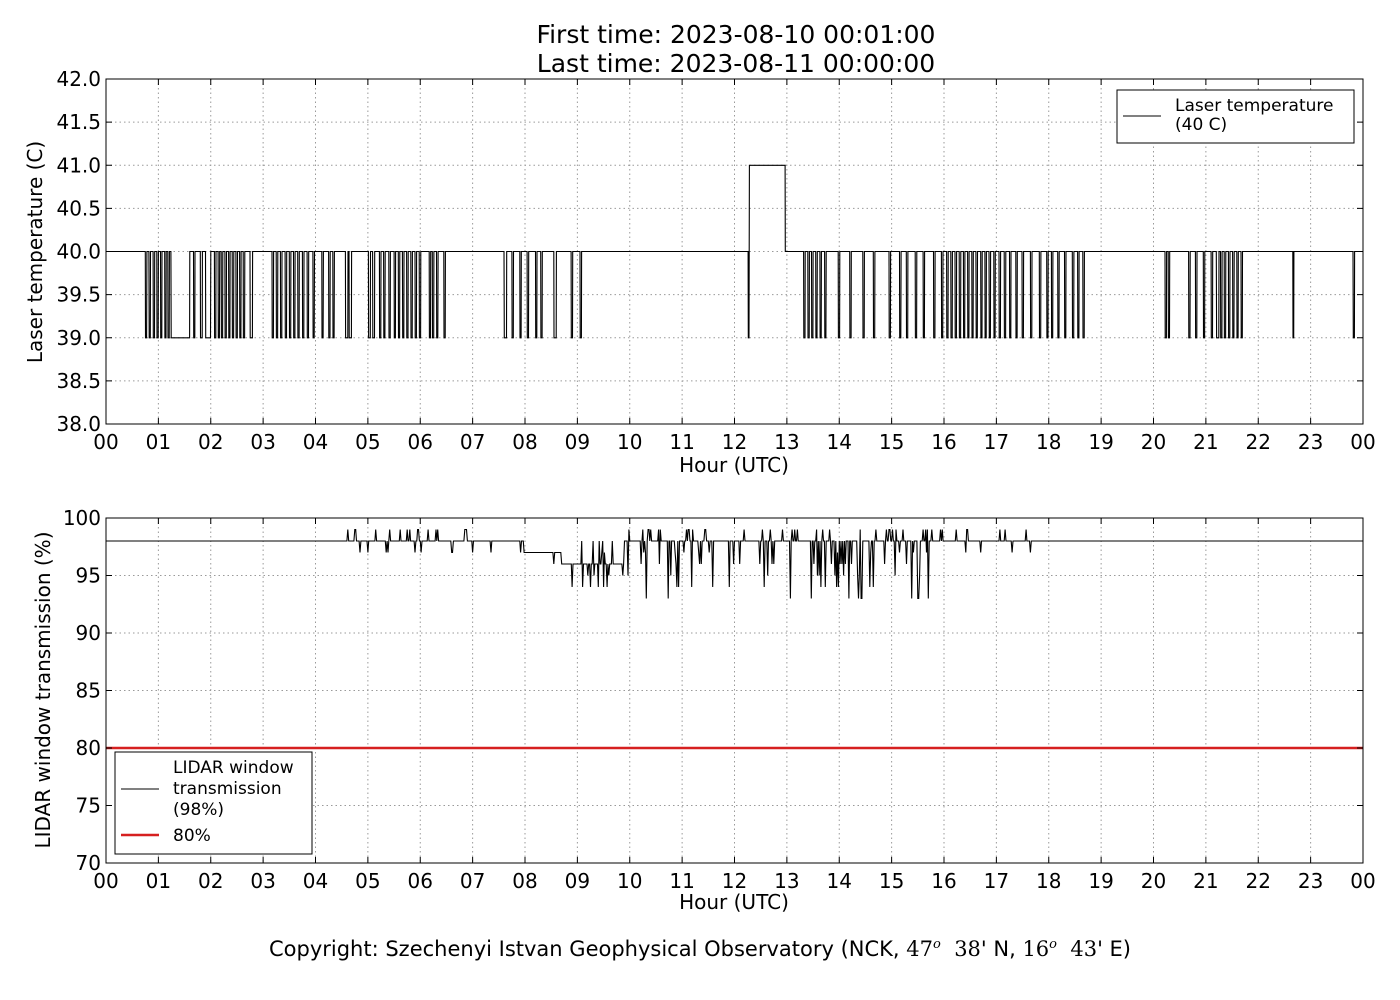  I want to click on lidar-y-tick-label: 80, so click(88, 748).